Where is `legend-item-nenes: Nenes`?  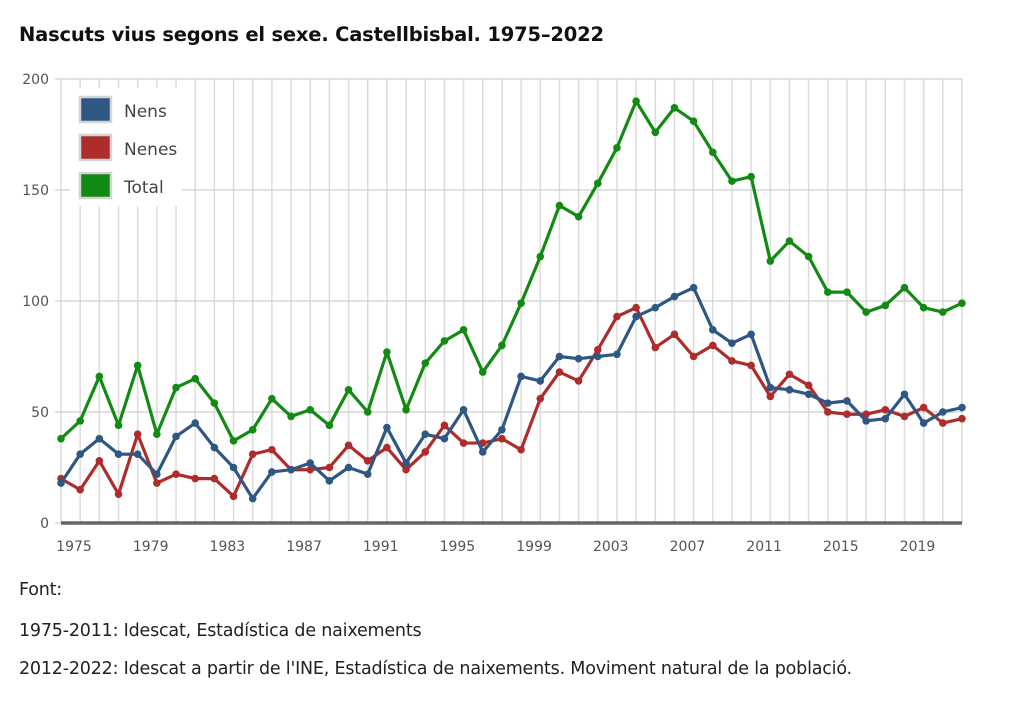 legend-item-nenes: Nenes is located at coordinates (127, 147).